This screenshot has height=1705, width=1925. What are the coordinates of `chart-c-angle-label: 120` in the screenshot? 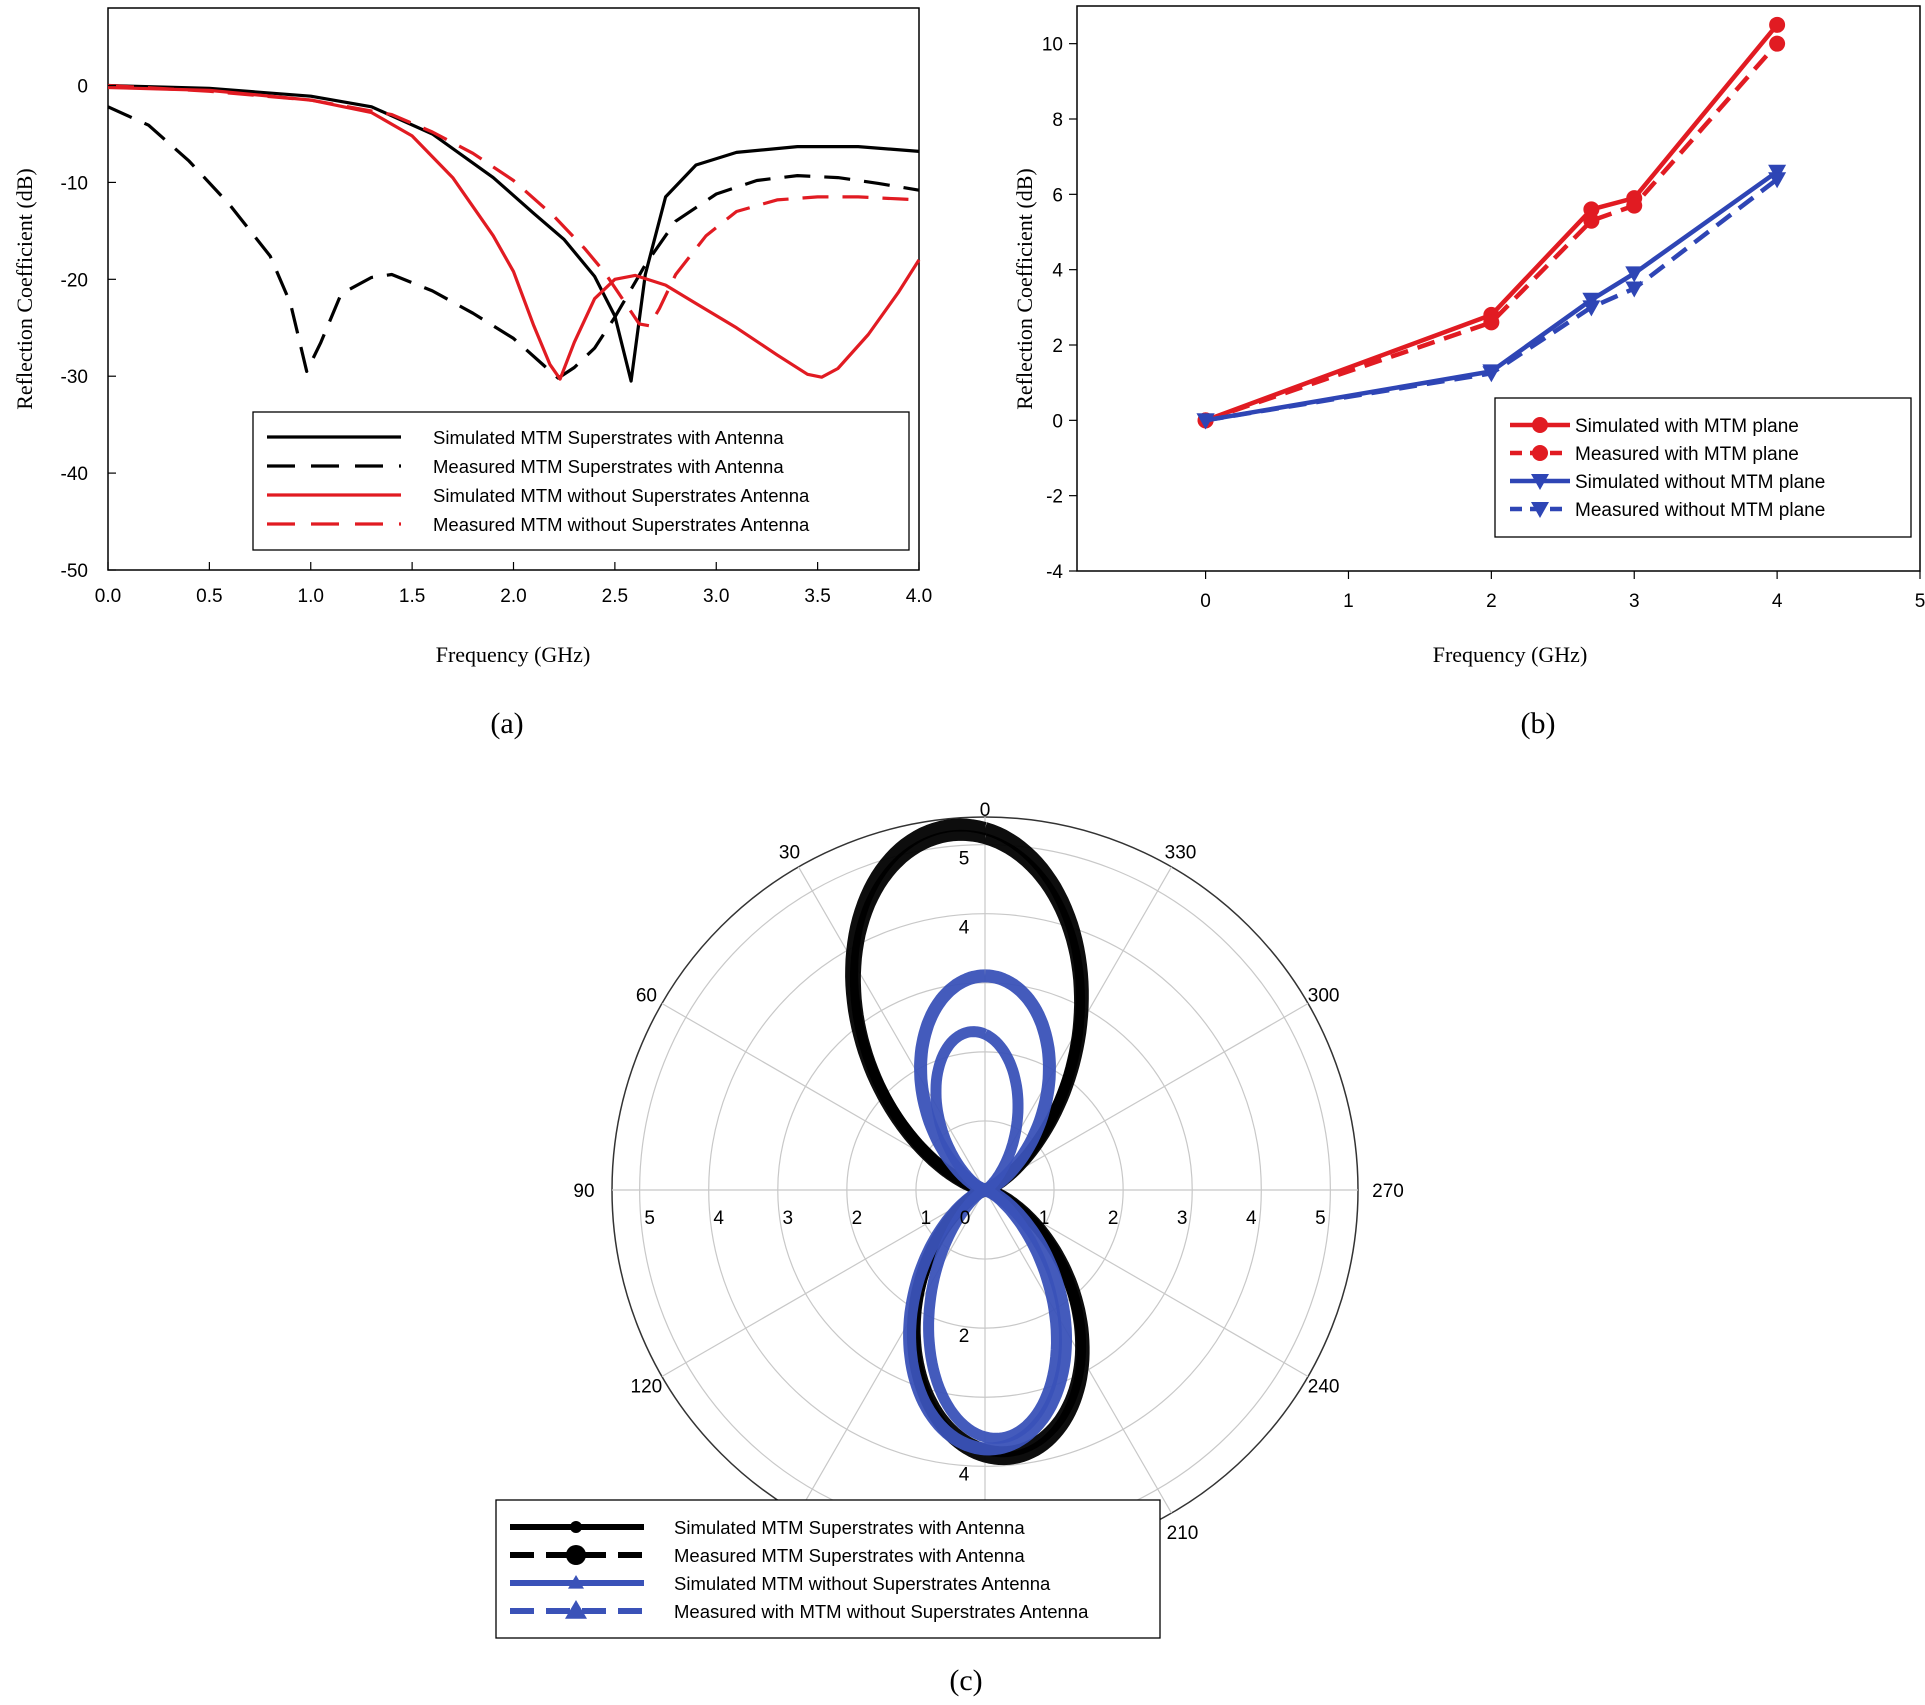 It's located at (647, 1387).